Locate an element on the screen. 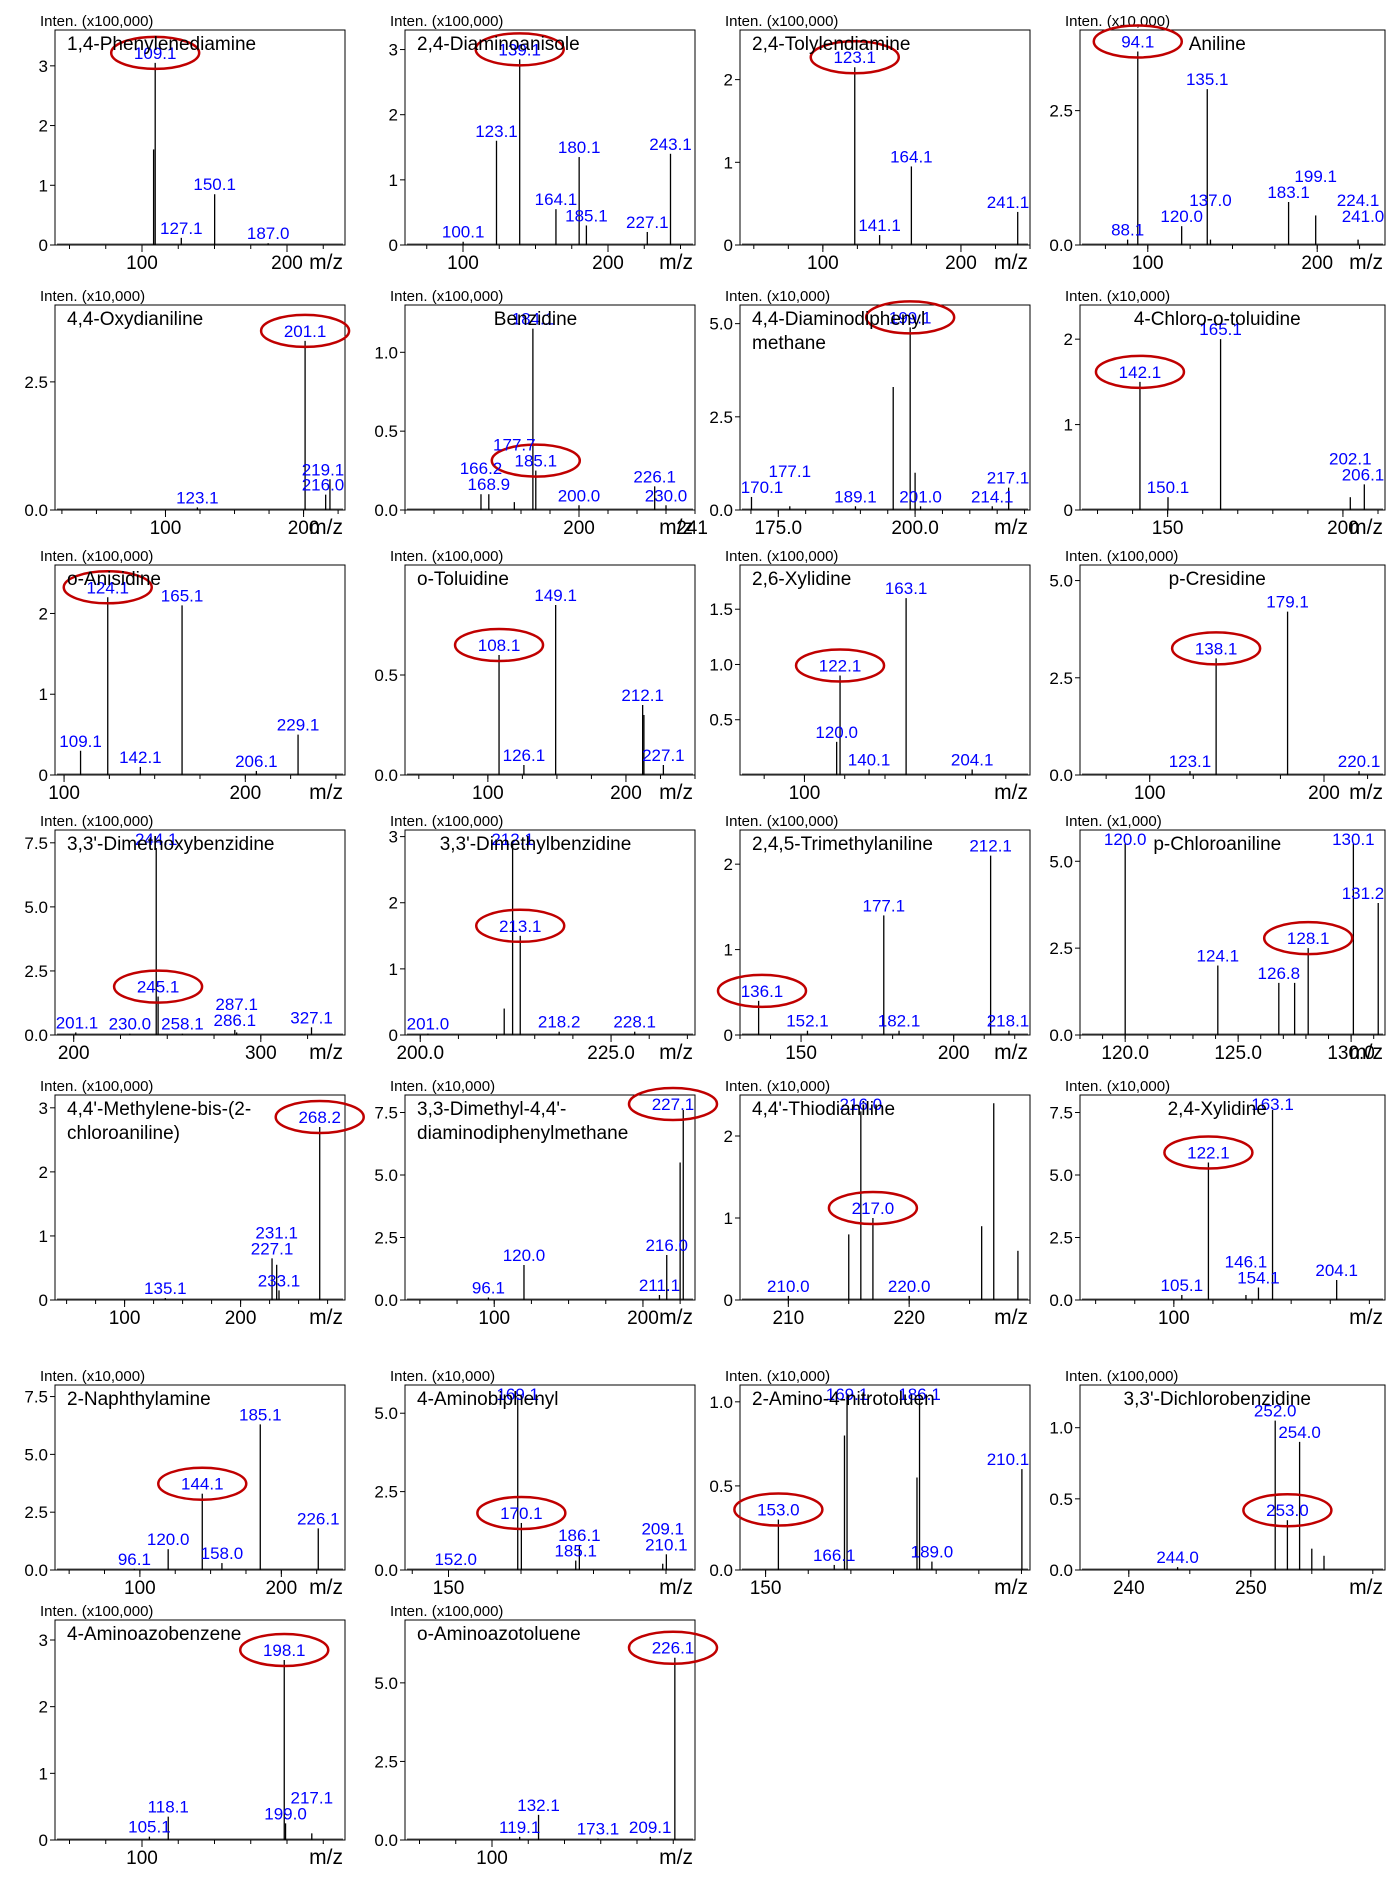 This screenshot has width=1397, height=1880. peak-mz-label: 226.1 is located at coordinates (318, 1518).